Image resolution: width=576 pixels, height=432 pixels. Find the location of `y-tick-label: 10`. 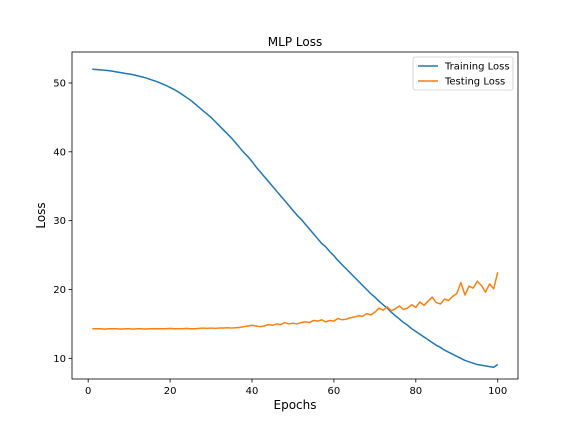

y-tick-label: 10 is located at coordinates (59, 359).